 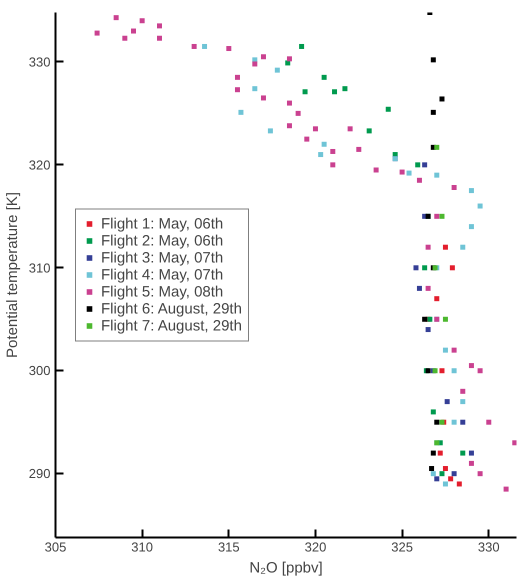 I want to click on y-tick-label: 320, so click(x=39, y=164).